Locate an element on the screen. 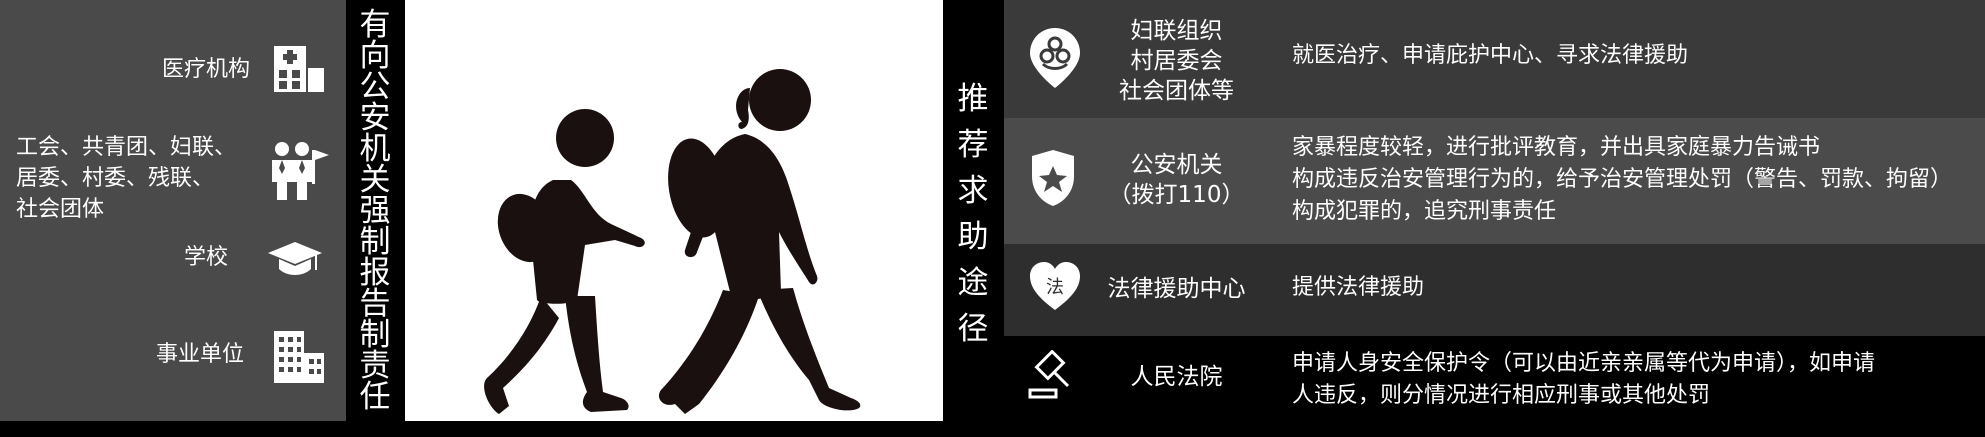 This screenshot has width=1985, height=437. title-char: 责 is located at coordinates (375, 366).